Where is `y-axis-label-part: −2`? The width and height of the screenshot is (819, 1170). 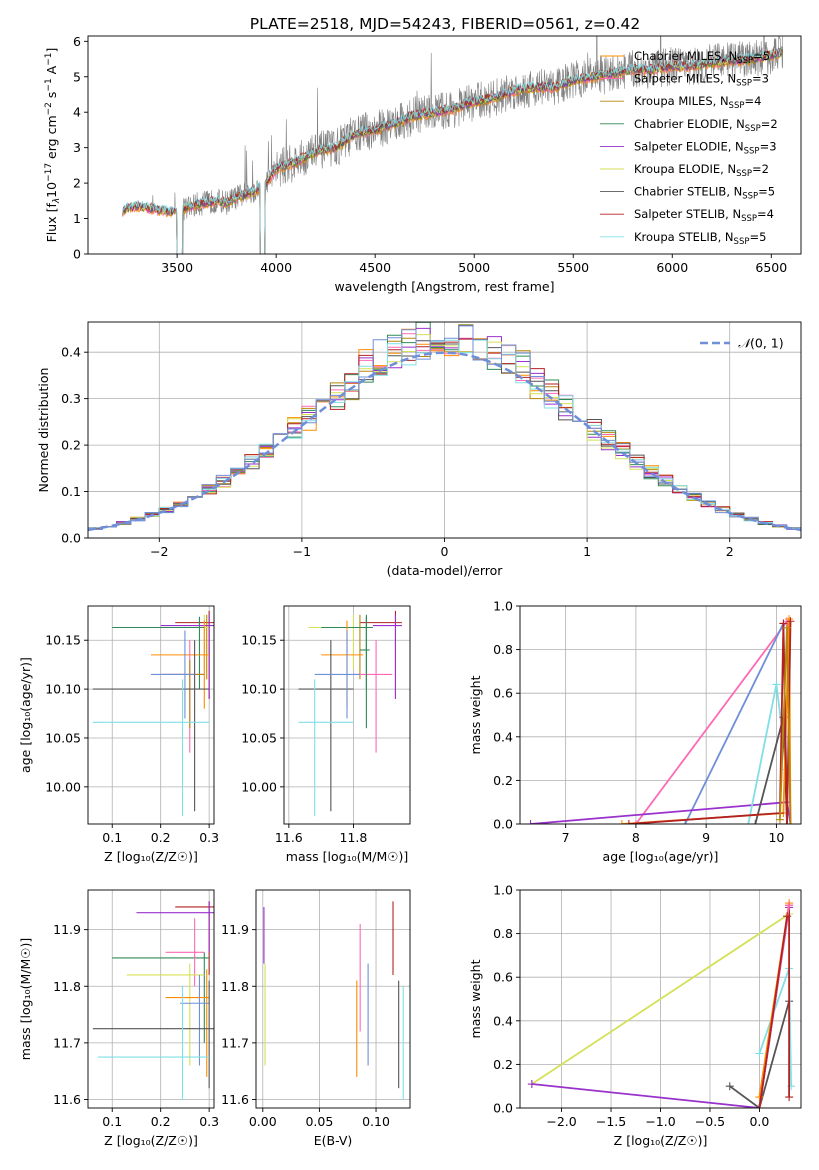 y-axis-label-part: −2 is located at coordinates (49, 108).